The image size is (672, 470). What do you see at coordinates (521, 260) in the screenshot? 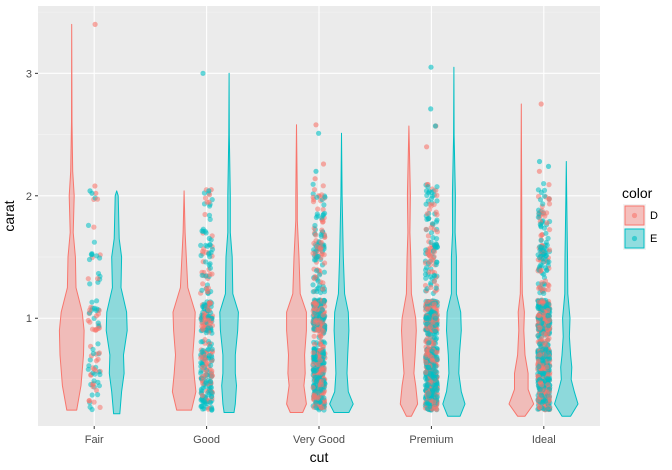
I see `violin-D-ideal` at bounding box center [521, 260].